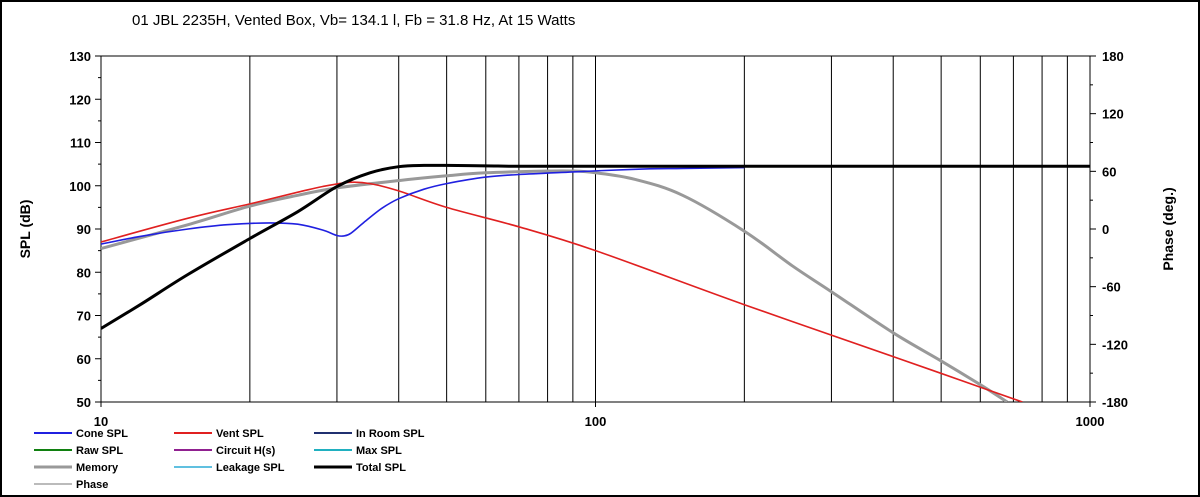  Describe the element at coordinates (99, 451) in the screenshot. I see `legend-label-raw-spl: Raw SPL` at that location.